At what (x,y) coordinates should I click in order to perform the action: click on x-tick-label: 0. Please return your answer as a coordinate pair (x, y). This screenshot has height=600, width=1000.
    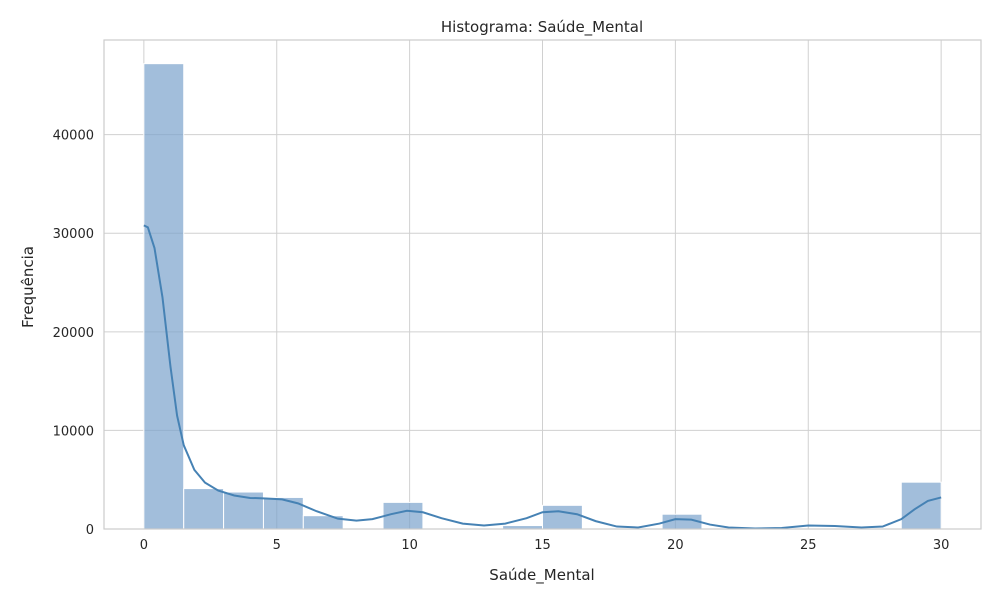
    Looking at the image, I should click on (144, 545).